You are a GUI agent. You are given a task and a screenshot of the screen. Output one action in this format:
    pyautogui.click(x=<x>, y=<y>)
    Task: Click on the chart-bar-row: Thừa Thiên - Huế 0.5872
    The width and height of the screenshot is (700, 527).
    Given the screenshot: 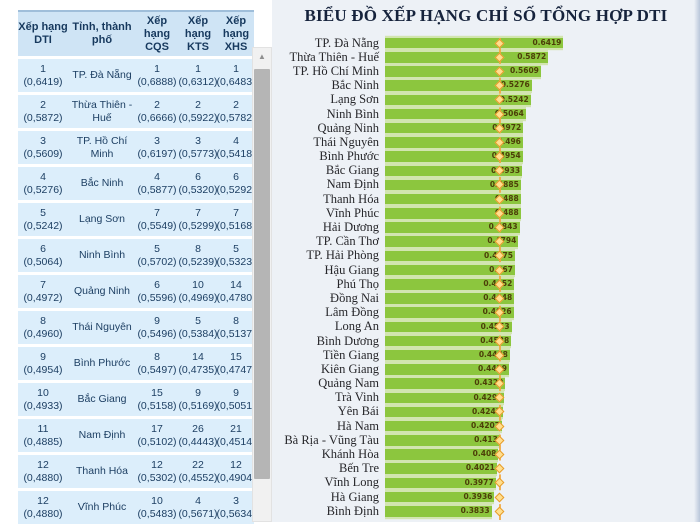 What is the action you would take?
    pyautogui.click(x=421, y=57)
    